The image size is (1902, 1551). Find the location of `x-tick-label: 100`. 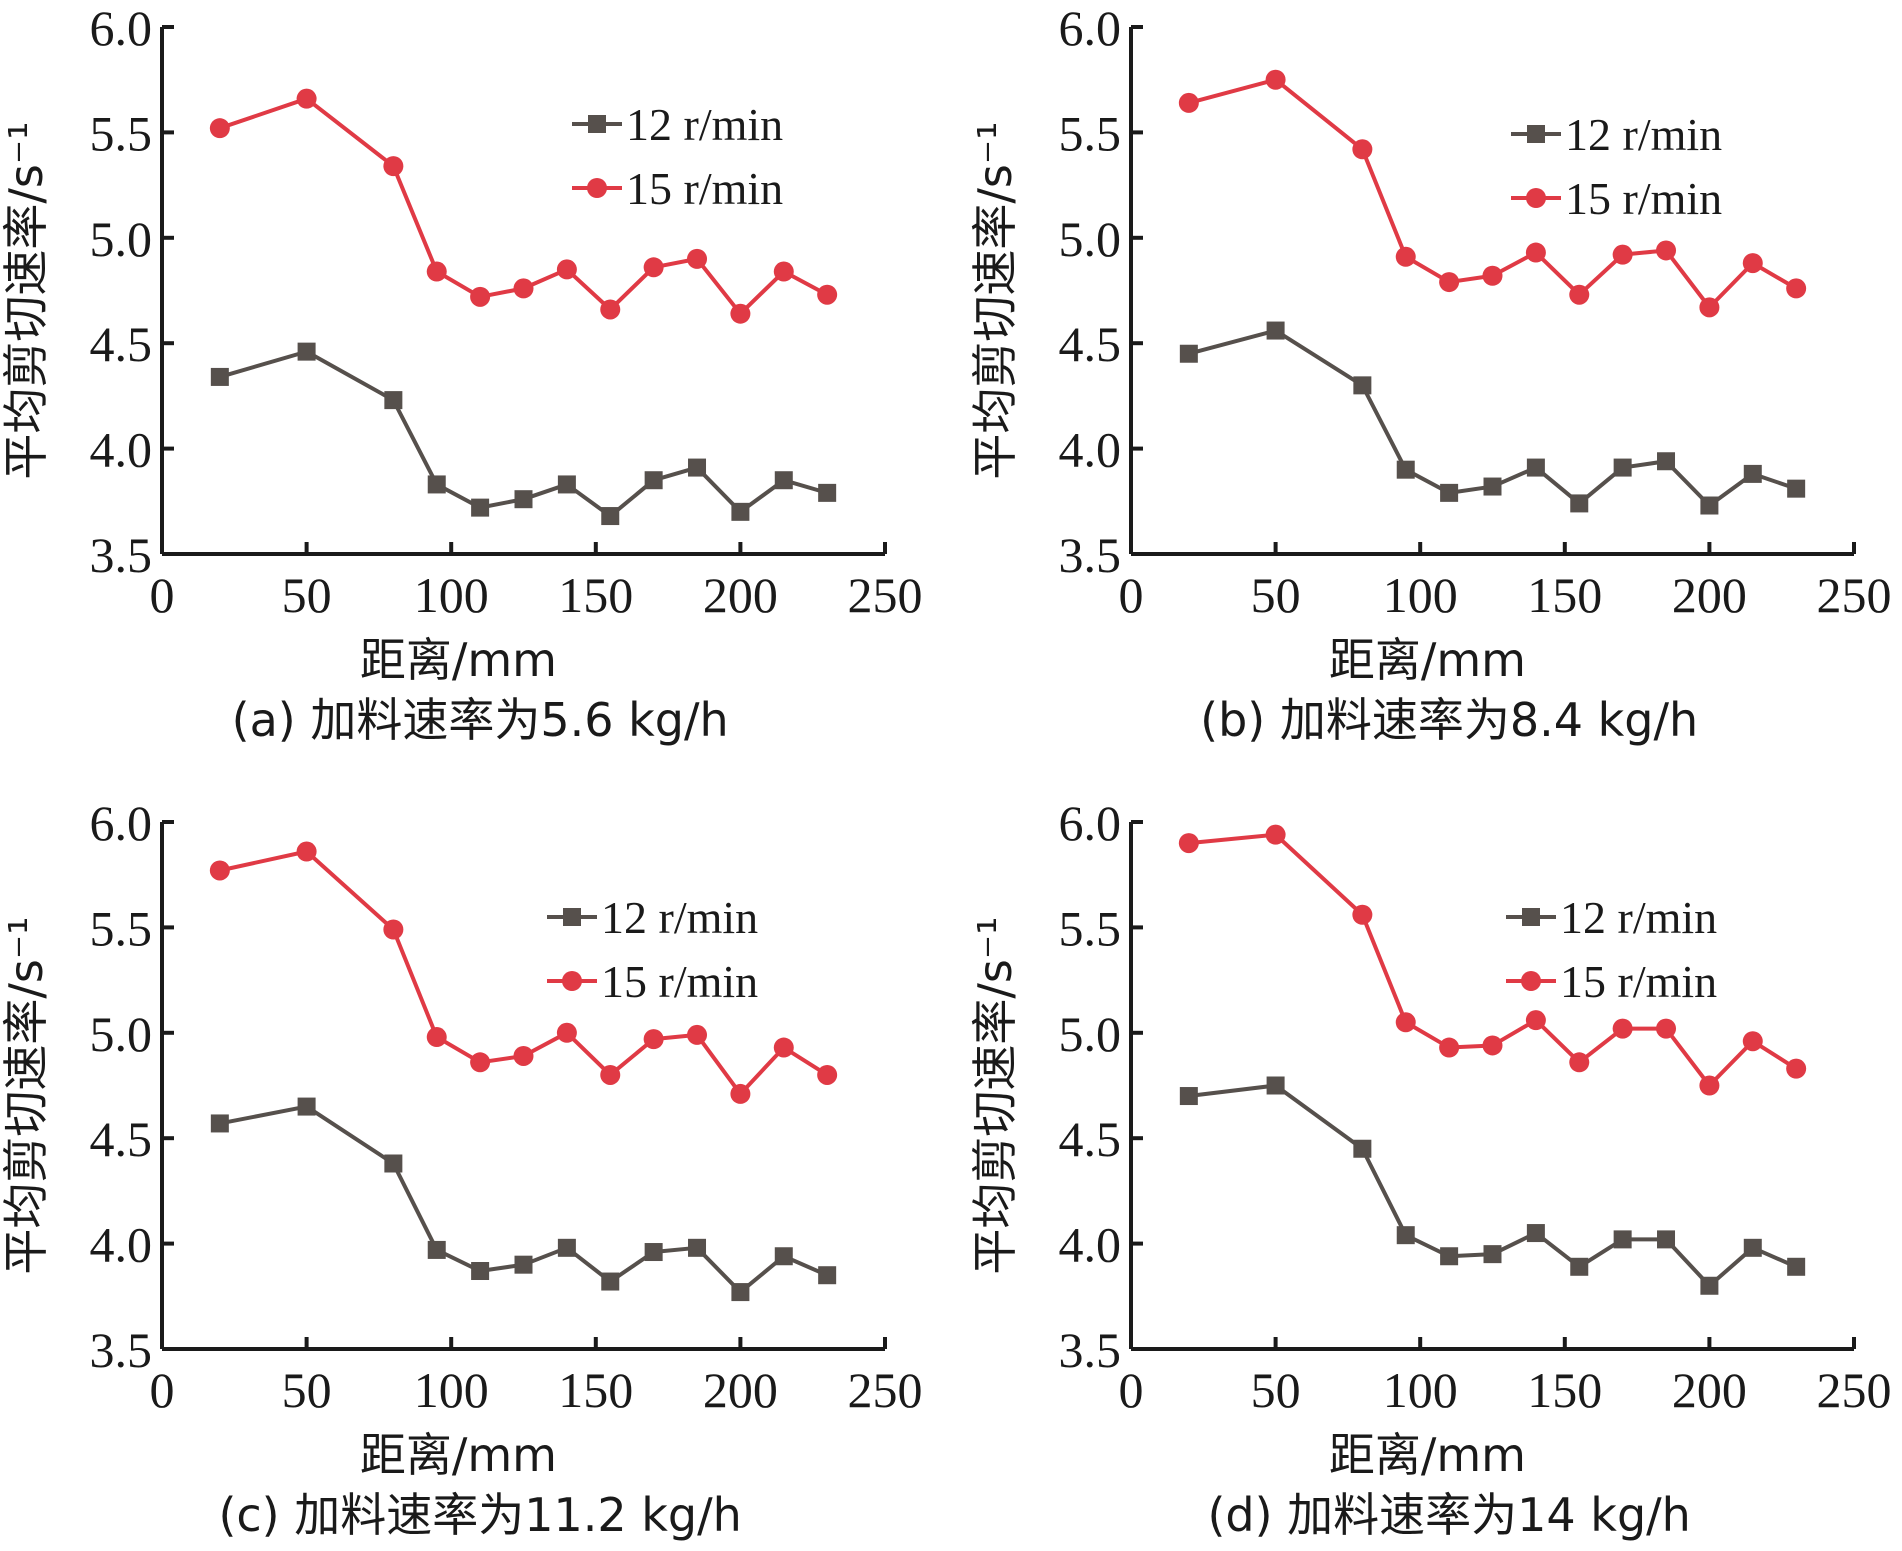

x-tick-label: 100 is located at coordinates (1420, 595).